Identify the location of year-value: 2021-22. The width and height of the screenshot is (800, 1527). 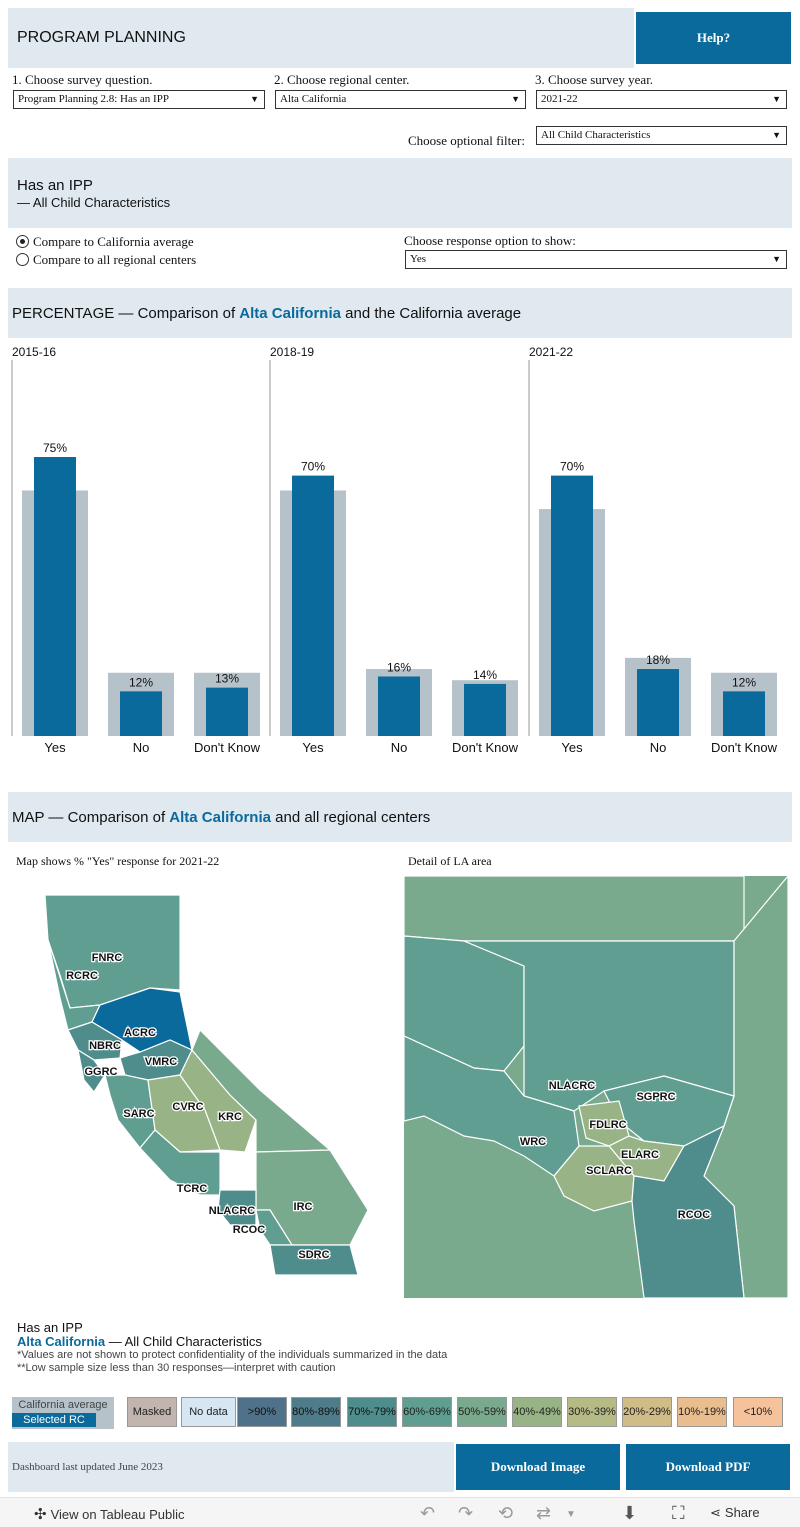
(559, 99).